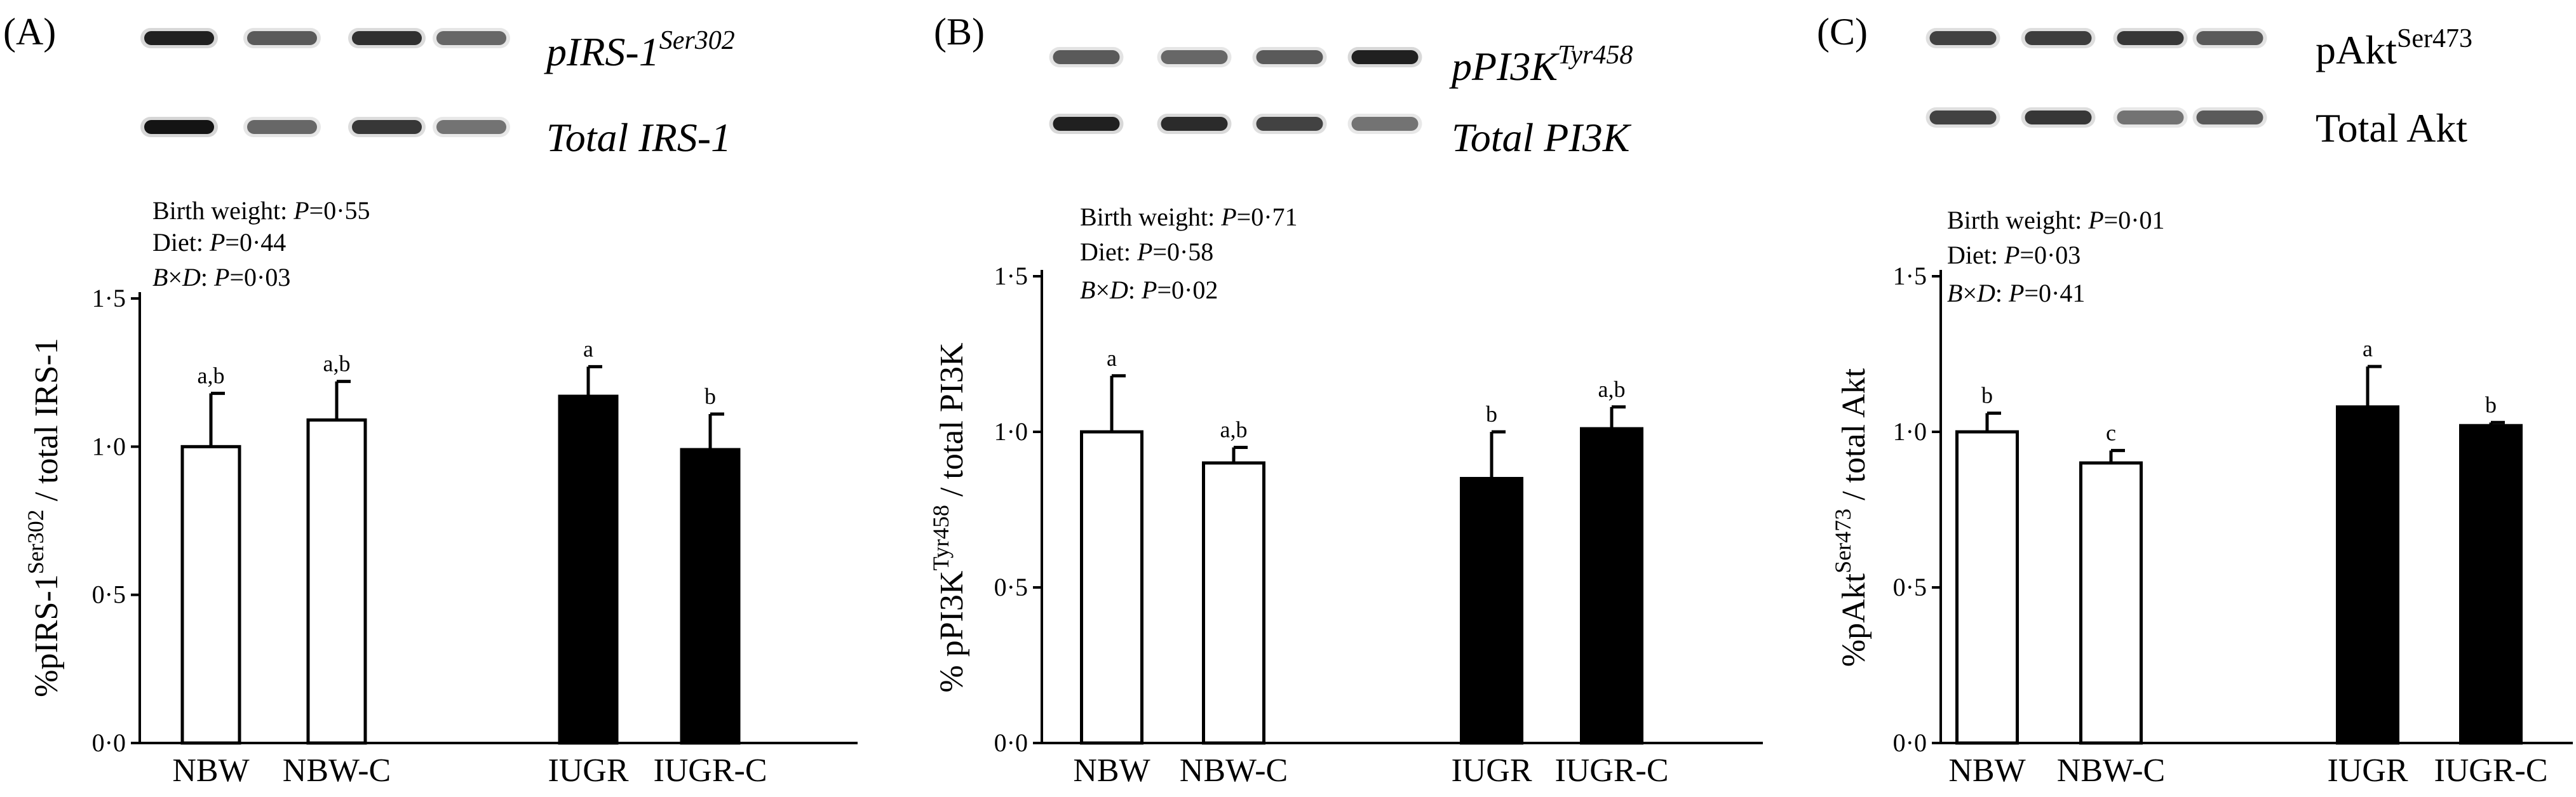 The height and width of the screenshot is (797, 2576). I want to click on stat-label: Birth weight:, so click(1150, 217).